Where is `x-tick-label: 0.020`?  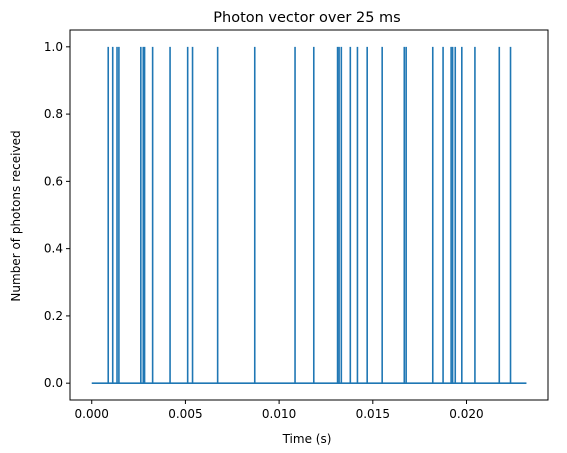
x-tick-label: 0.020 is located at coordinates (466, 414).